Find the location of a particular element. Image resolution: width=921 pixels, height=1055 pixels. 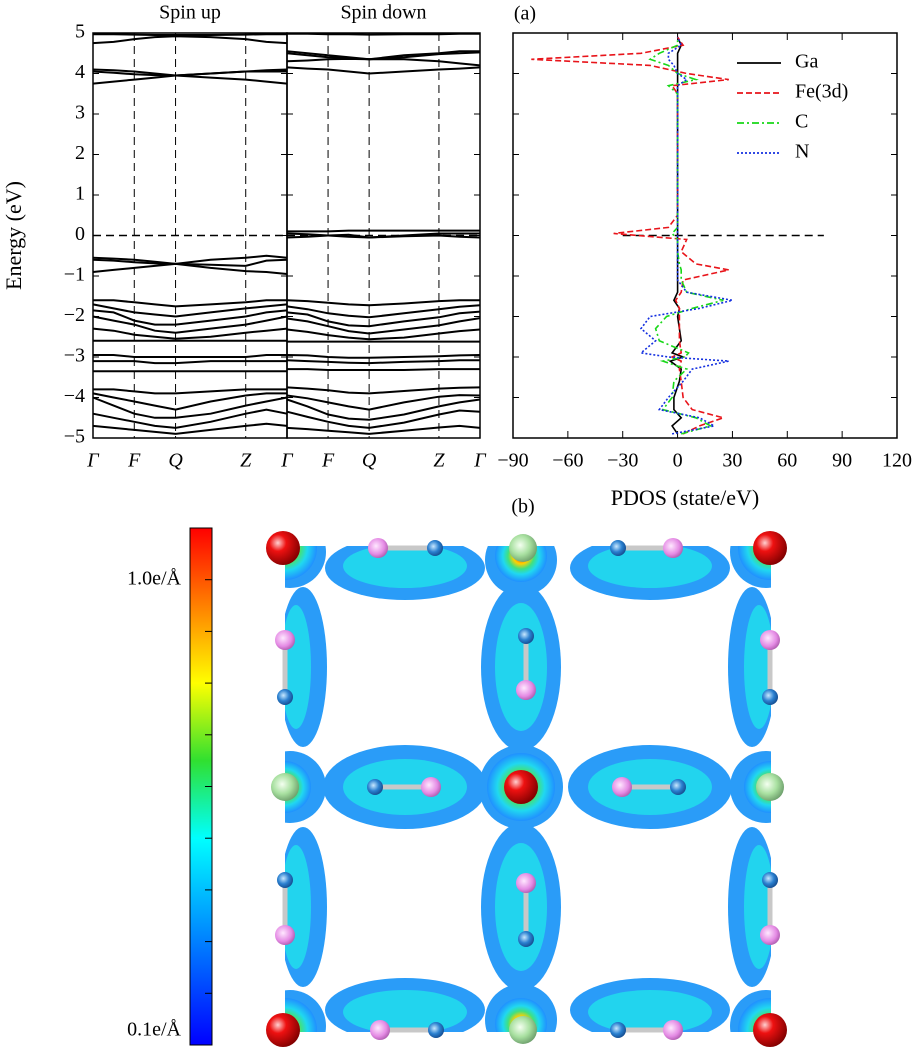

x-axis-label: PDOS (state/eV) is located at coordinates (685, 497).